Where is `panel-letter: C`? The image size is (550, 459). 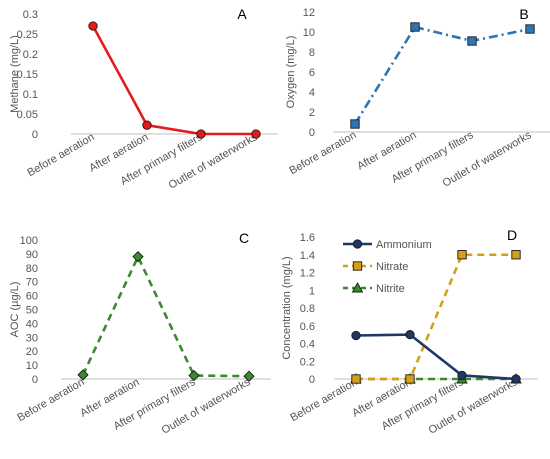 panel-letter: C is located at coordinates (244, 238).